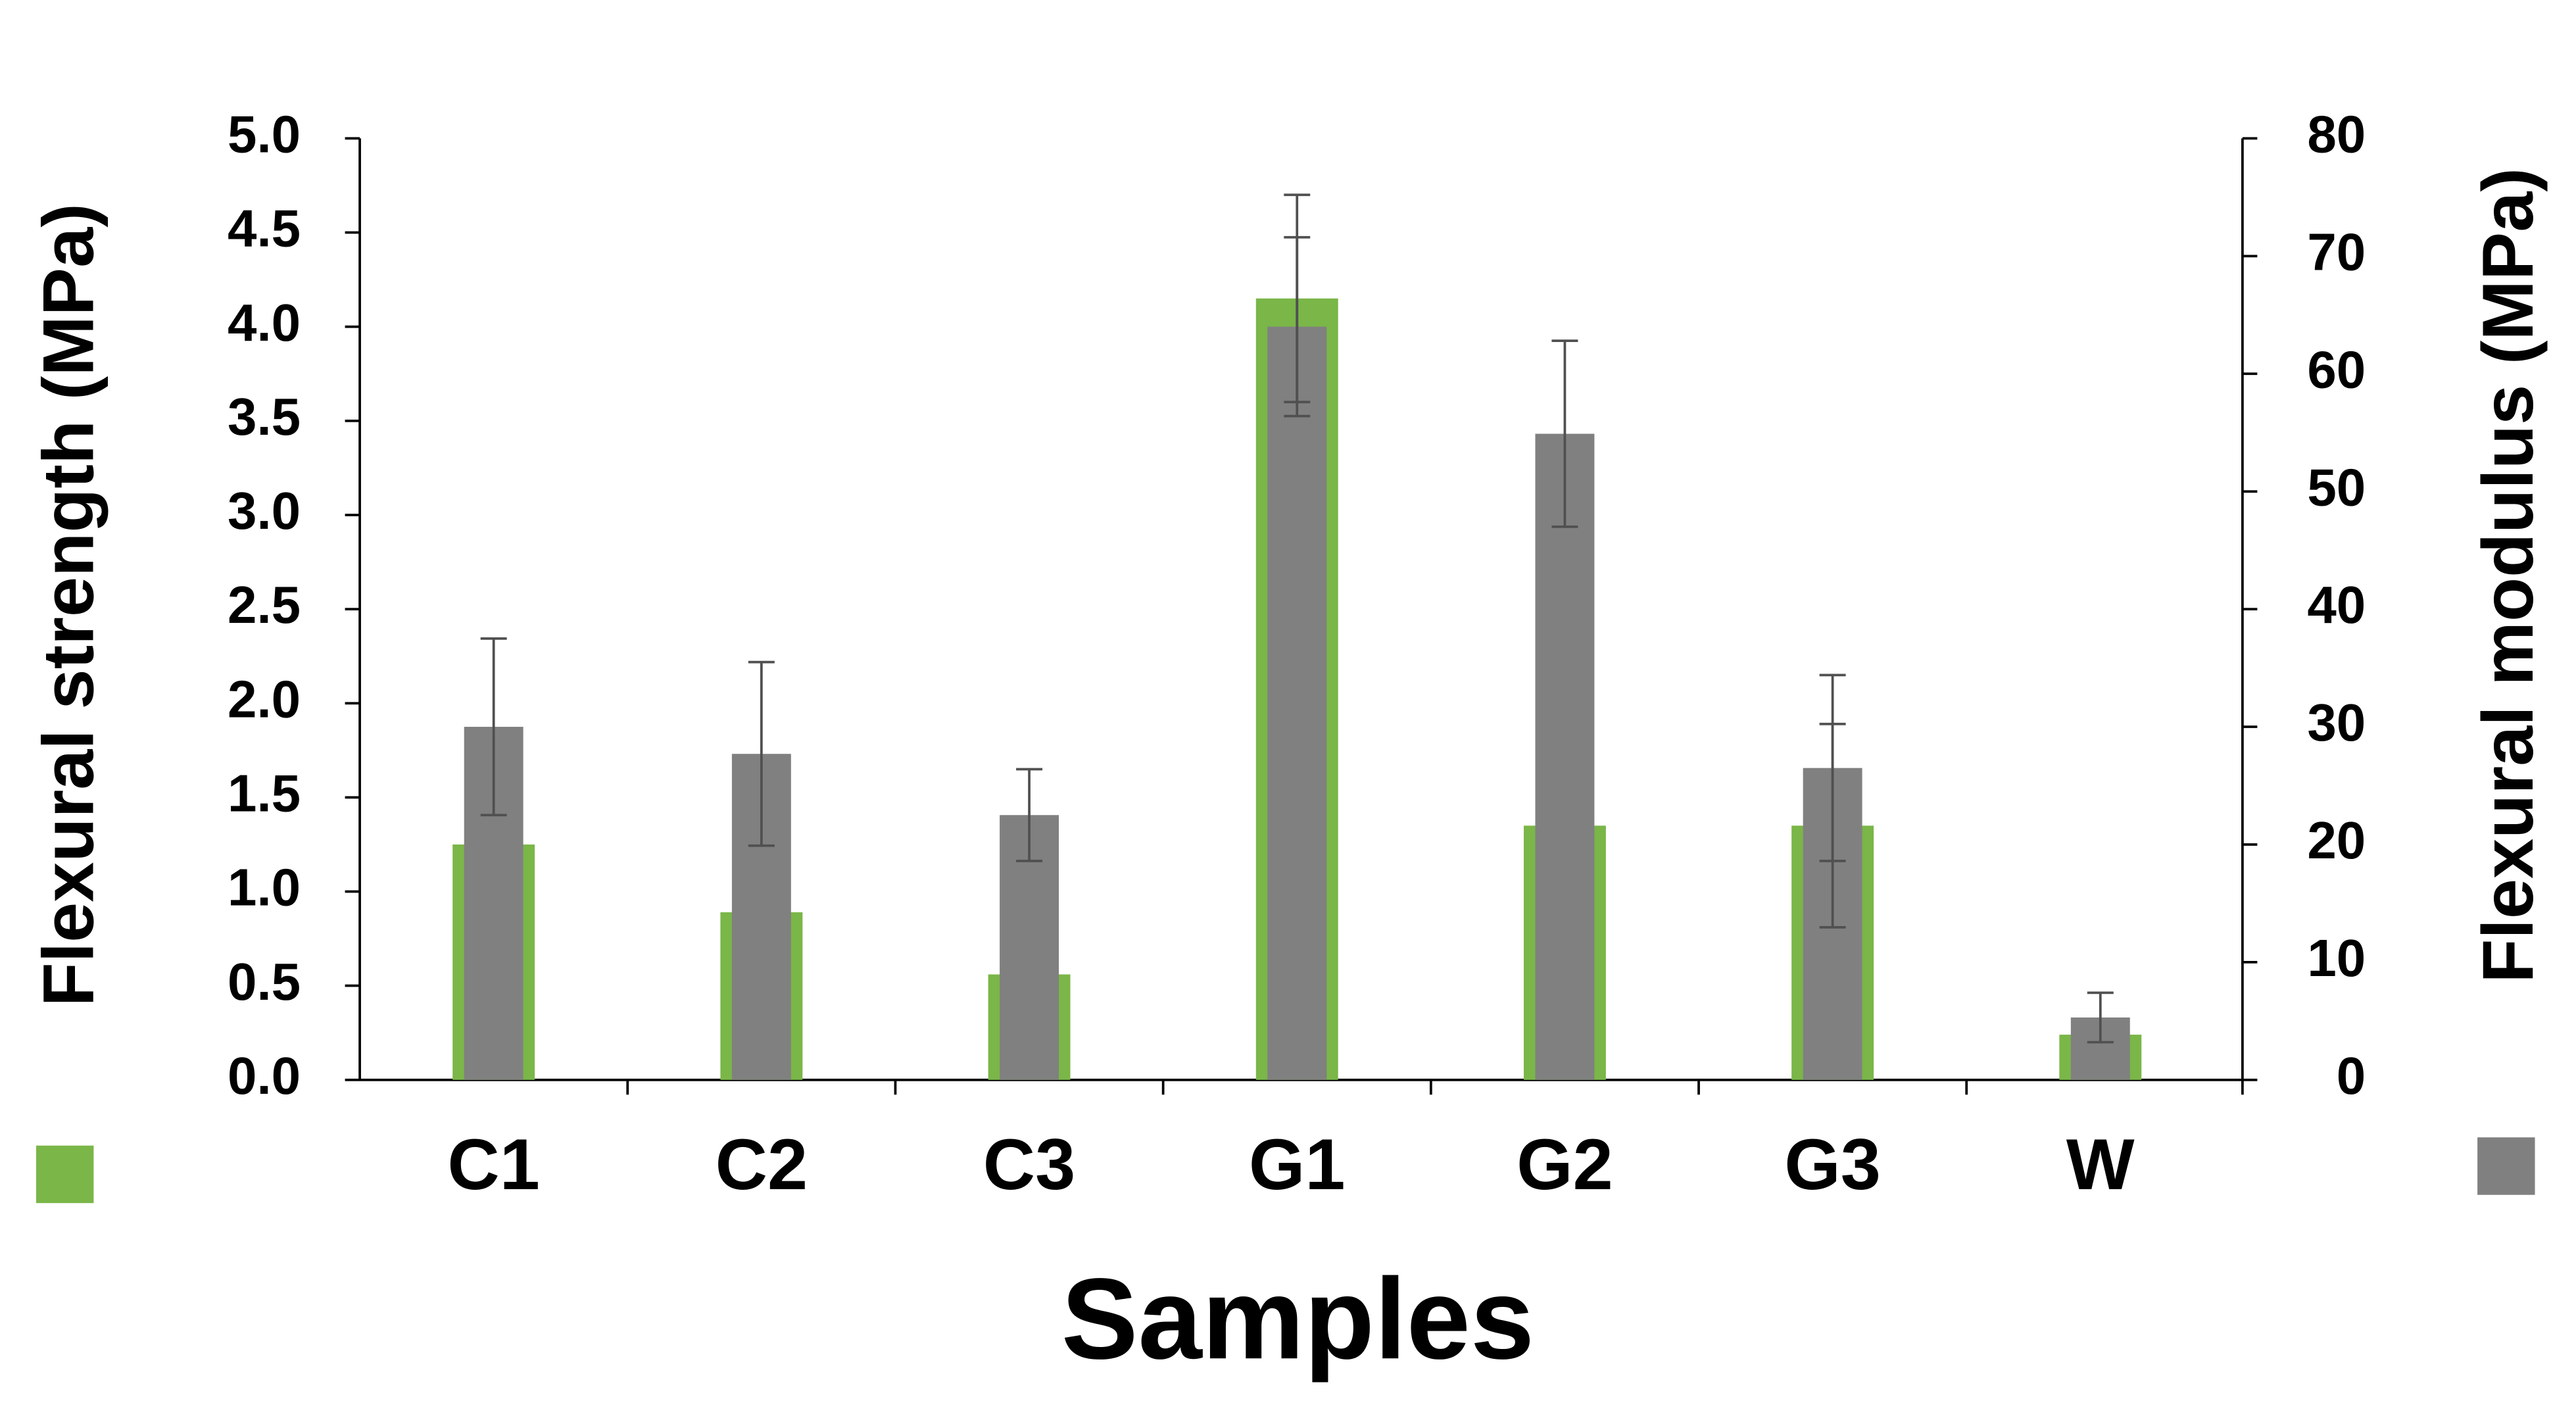 This screenshot has height=1422, width=2576. What do you see at coordinates (2337, 958) in the screenshot?
I see `y2-tick-label: 10` at bounding box center [2337, 958].